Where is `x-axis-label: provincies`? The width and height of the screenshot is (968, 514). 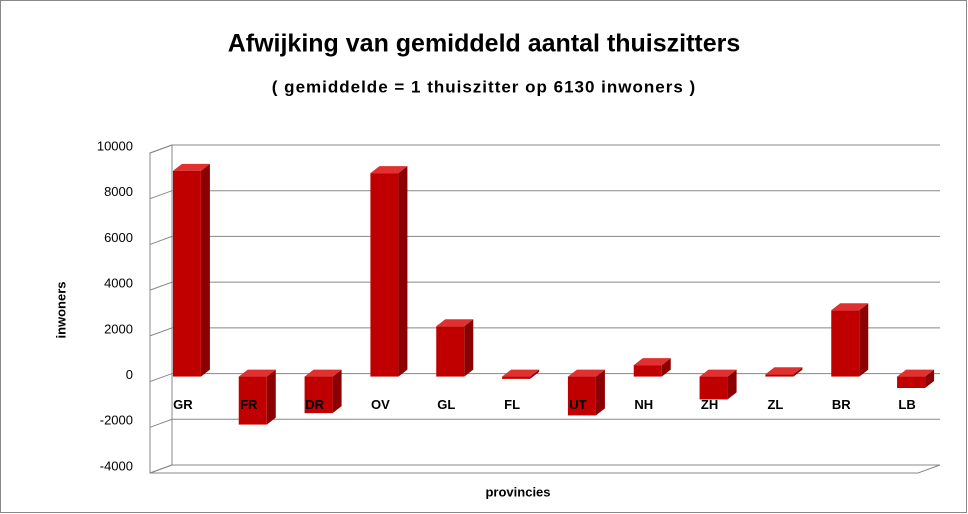 x-axis-label: provincies is located at coordinates (517, 491).